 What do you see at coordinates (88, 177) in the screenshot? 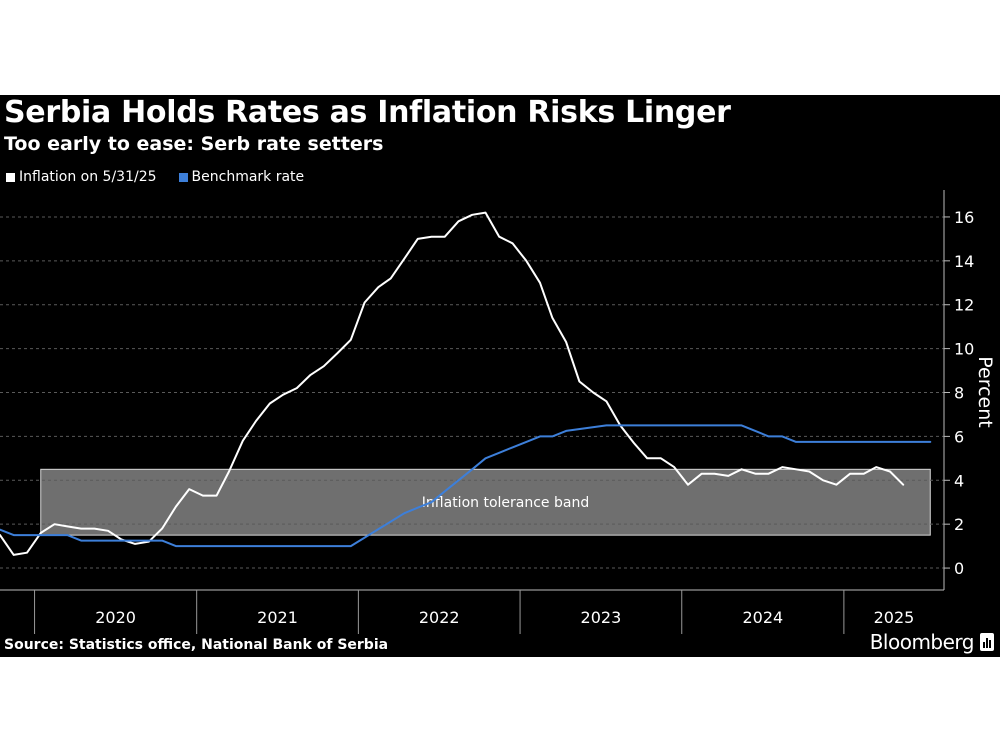
I see `legend-label-inflation: Inflation on 5/31/25` at bounding box center [88, 177].